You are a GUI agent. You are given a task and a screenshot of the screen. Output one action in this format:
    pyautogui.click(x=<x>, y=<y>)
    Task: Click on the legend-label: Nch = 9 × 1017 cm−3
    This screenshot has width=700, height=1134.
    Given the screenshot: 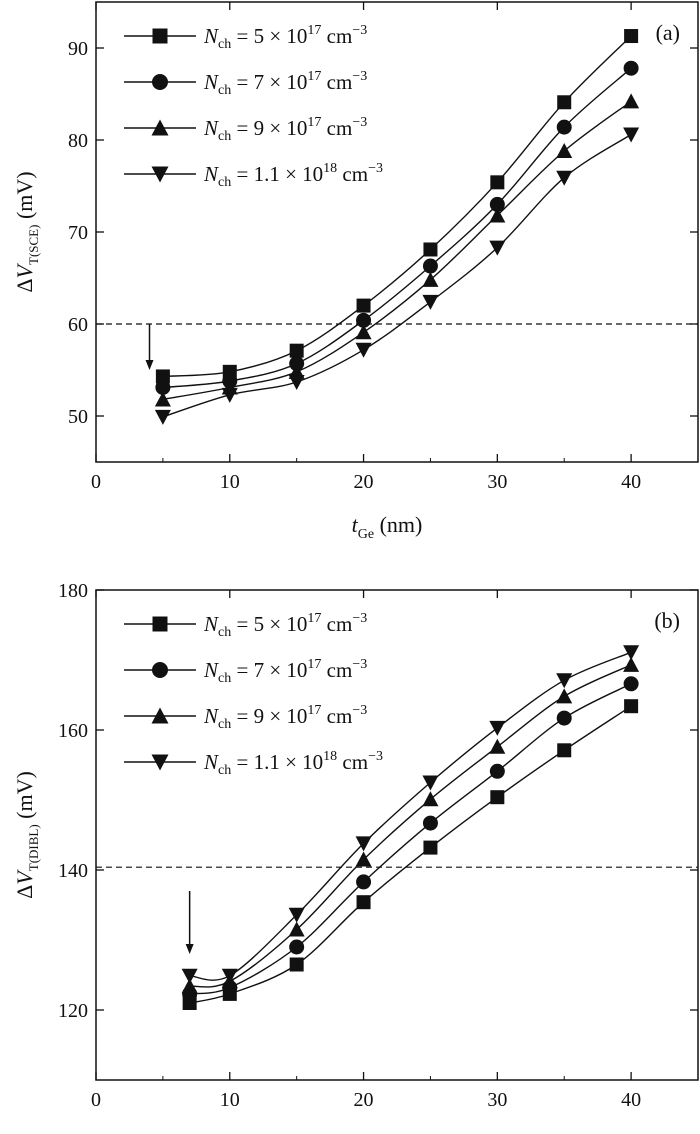 What is the action you would take?
    pyautogui.click(x=285, y=129)
    